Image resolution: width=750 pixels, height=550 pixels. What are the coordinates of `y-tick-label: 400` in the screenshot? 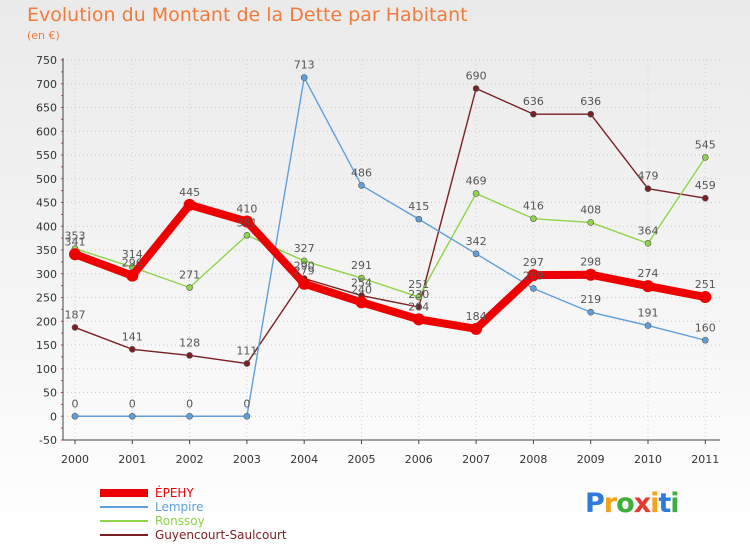 It's located at (46, 226).